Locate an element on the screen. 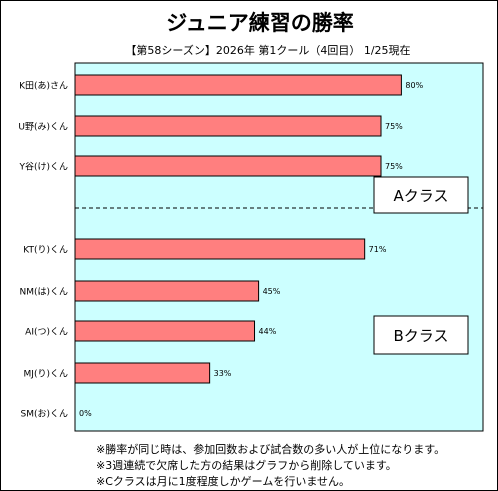 The height and width of the screenshot is (491, 498). category-label: Y谷(け)くん is located at coordinates (43, 167).